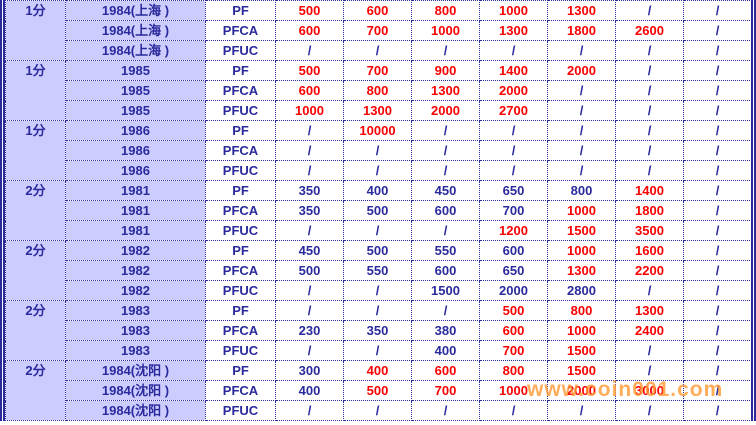  I want to click on price-cell: 380, so click(445, 330).